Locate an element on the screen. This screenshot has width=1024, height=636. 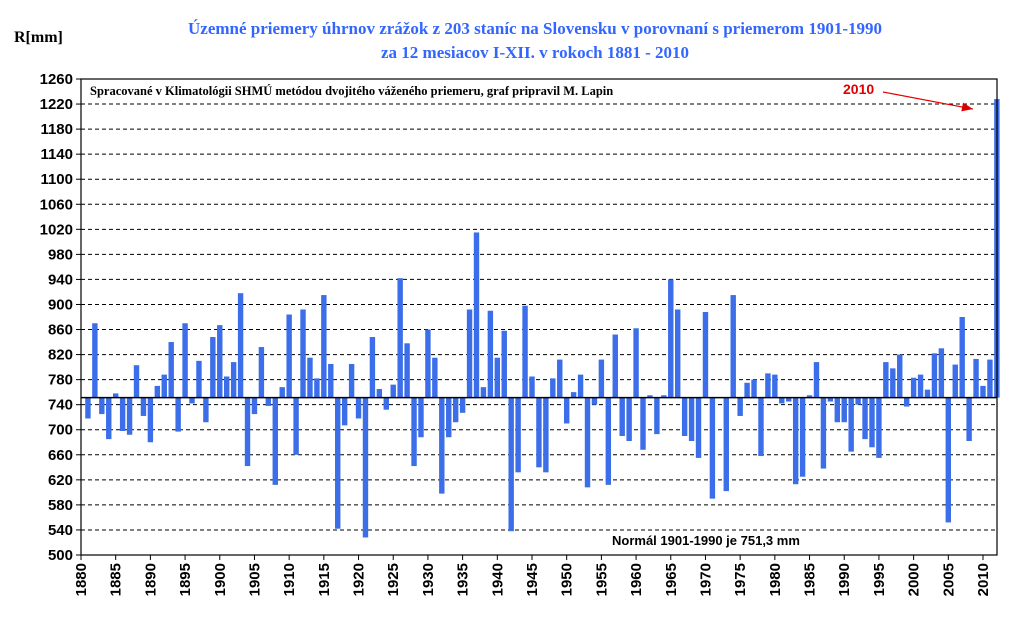
annotation-2010-label: 2010 is located at coordinates (858, 89).